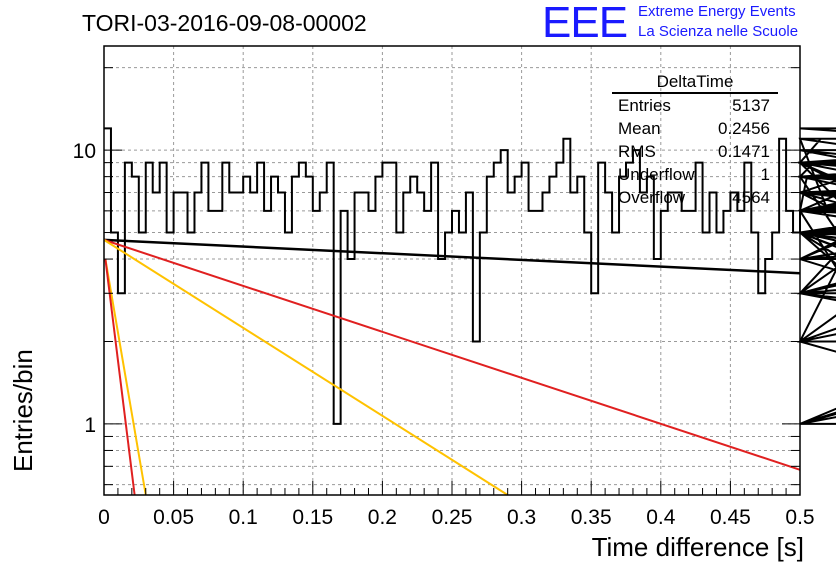 The image size is (836, 572). Describe the element at coordinates (652, 197) in the screenshot. I see `stats-label: Overflow` at that location.